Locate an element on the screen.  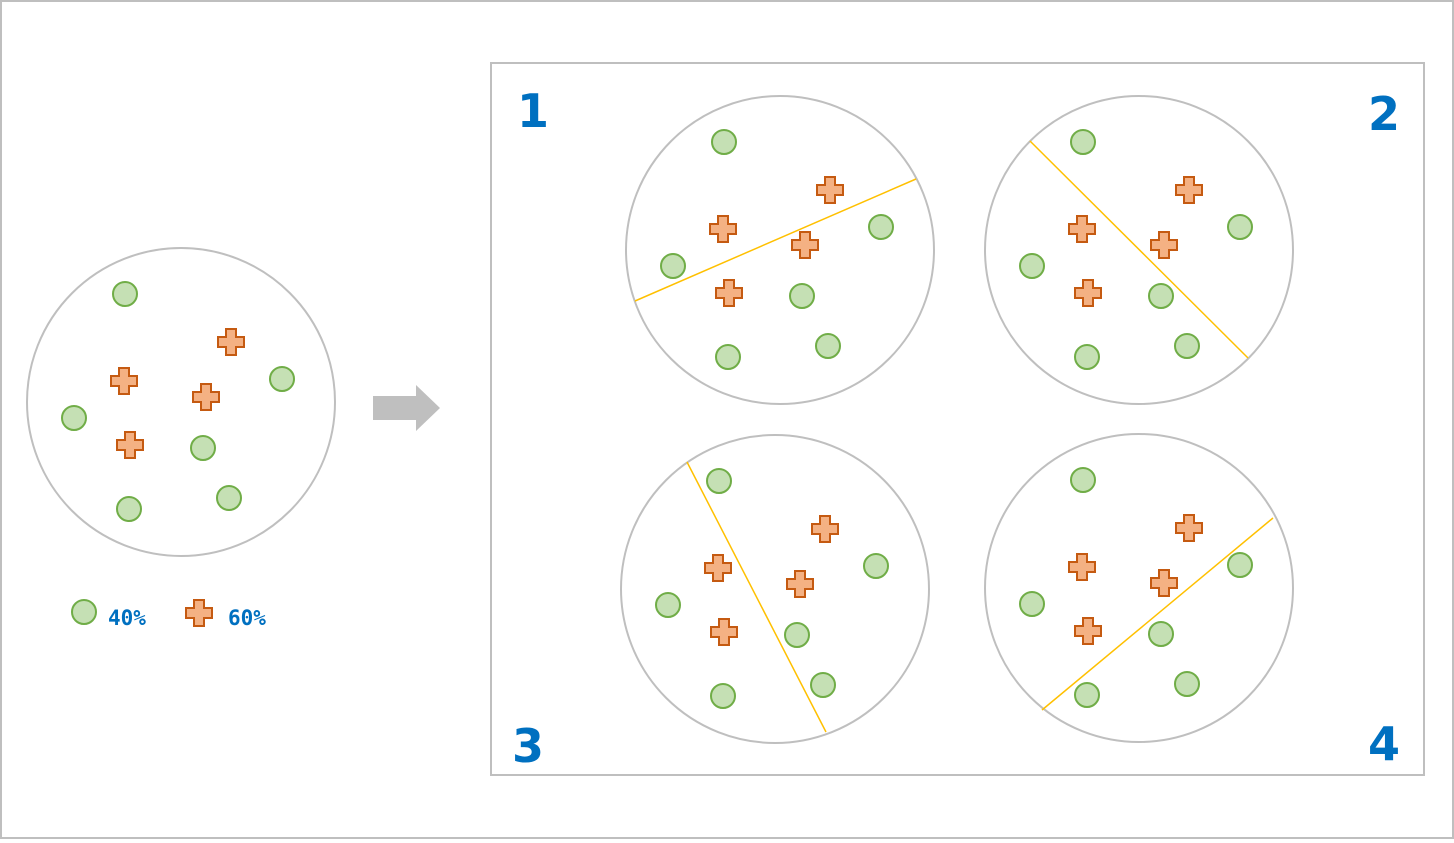
panel-number-1: 1 is located at coordinates (533, 111).